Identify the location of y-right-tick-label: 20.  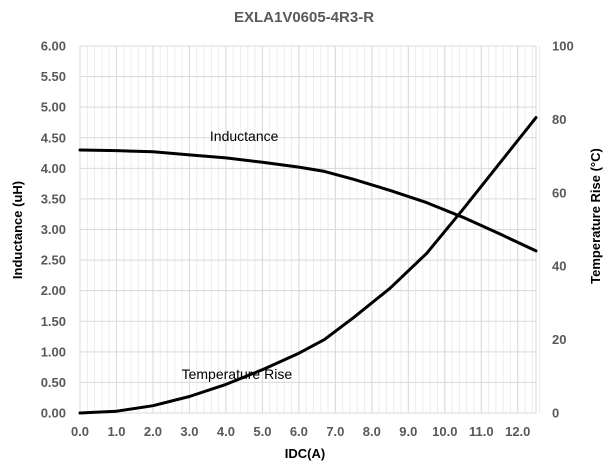
(559, 339).